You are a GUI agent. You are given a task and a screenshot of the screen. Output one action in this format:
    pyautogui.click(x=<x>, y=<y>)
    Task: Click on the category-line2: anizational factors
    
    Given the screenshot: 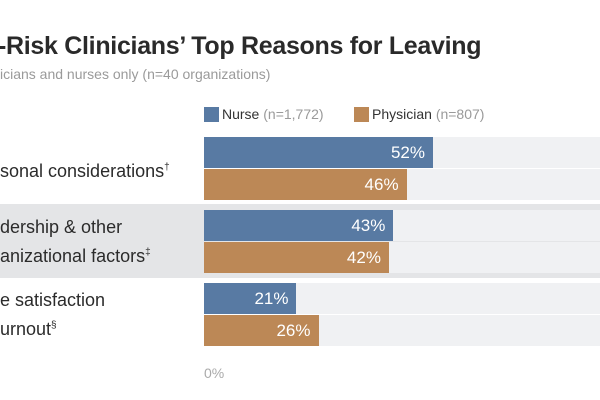 What is the action you would take?
    pyautogui.click(x=73, y=256)
    